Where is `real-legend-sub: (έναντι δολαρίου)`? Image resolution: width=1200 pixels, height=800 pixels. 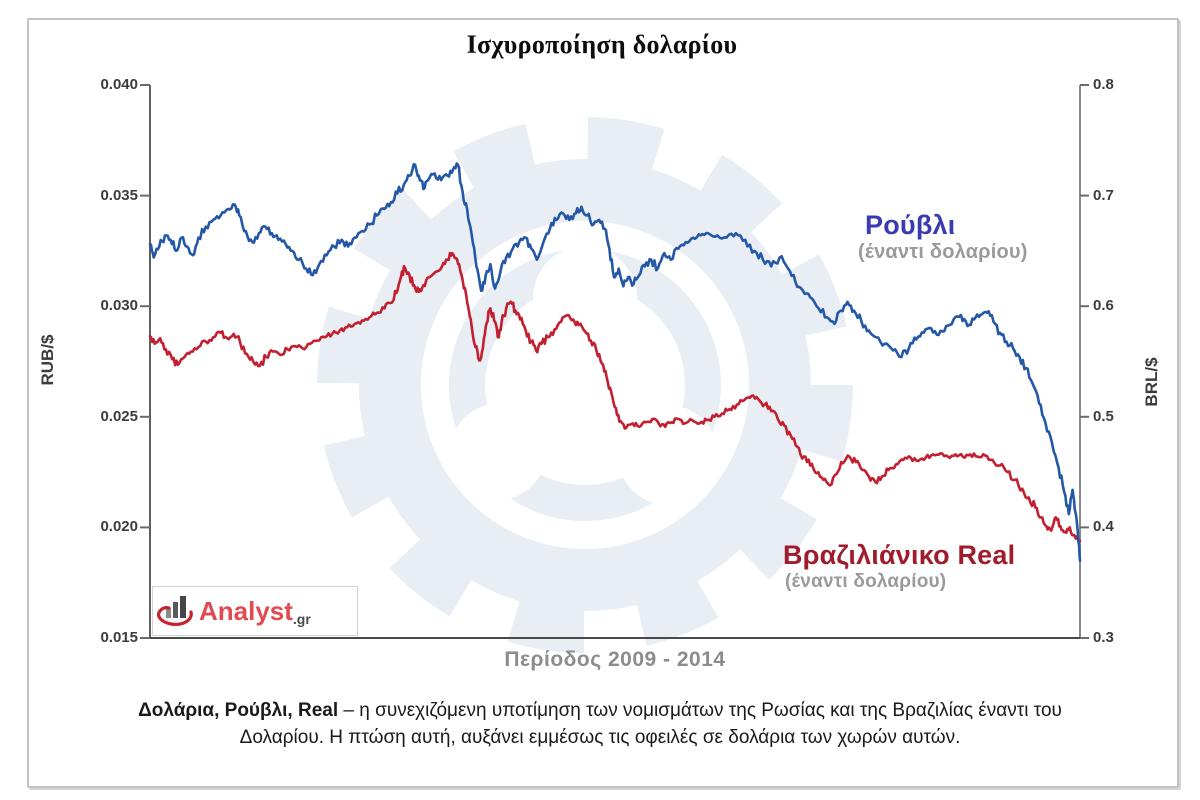
real-legend-sub: (έναντι δολαρίου) is located at coordinates (866, 581).